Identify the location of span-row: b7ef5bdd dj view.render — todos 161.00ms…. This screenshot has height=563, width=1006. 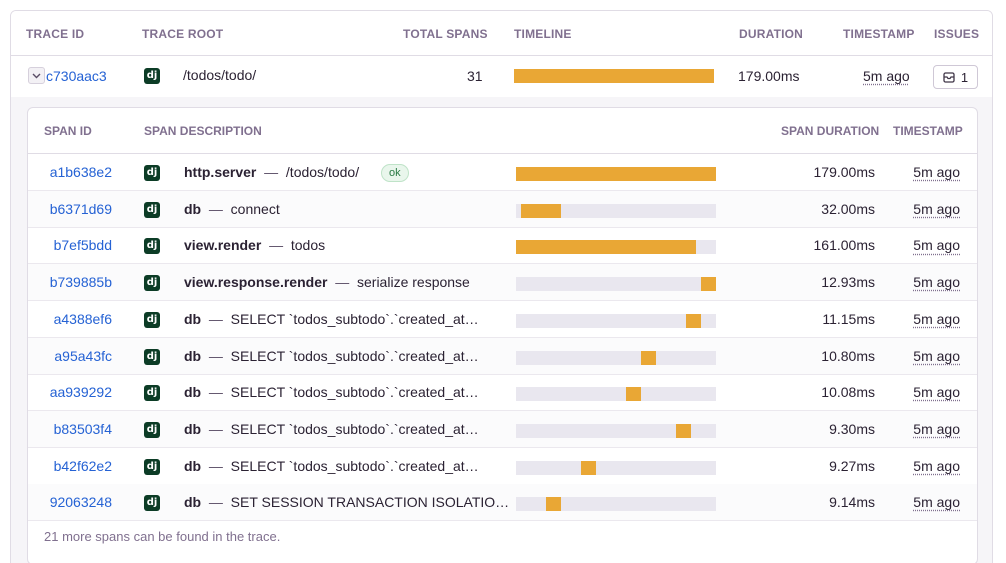
(502, 246).